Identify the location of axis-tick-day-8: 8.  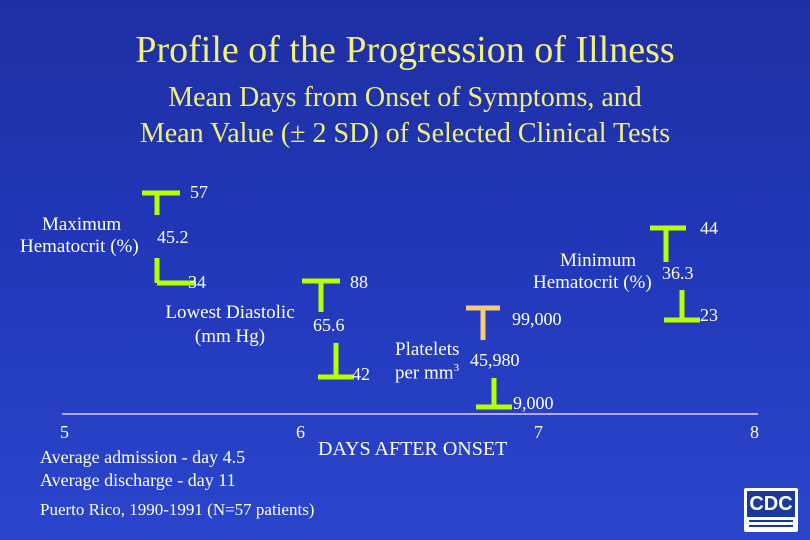
(754, 432).